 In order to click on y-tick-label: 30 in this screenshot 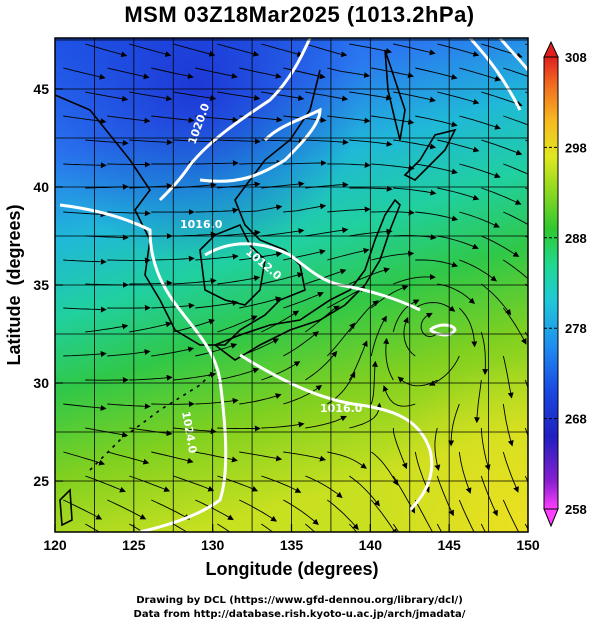, I will do `click(41, 383)`.